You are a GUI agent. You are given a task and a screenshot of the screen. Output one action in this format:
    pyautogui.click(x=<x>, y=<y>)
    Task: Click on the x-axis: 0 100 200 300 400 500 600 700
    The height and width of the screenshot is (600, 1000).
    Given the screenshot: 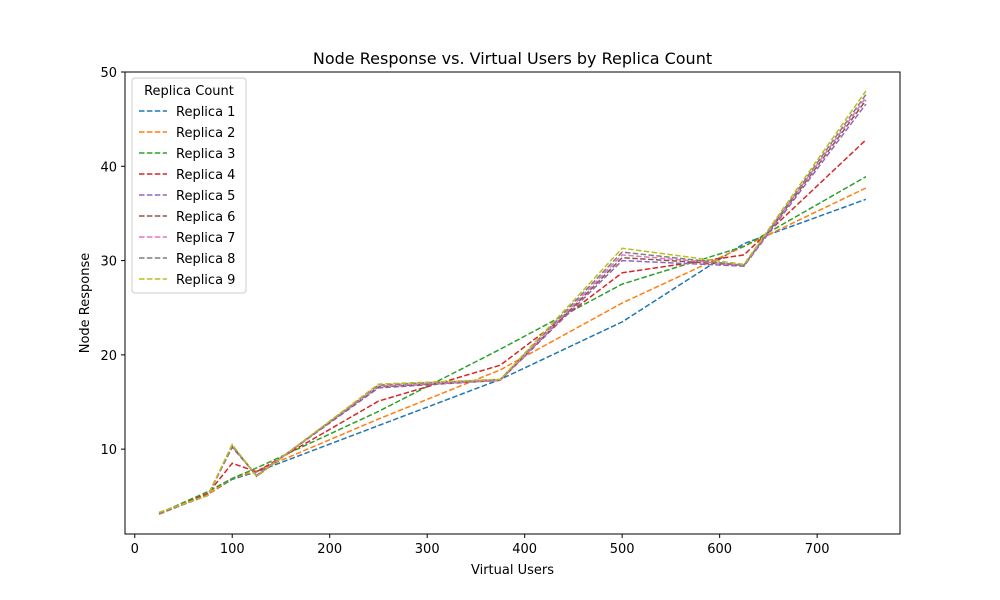 What is the action you would take?
    pyautogui.click(x=480, y=545)
    